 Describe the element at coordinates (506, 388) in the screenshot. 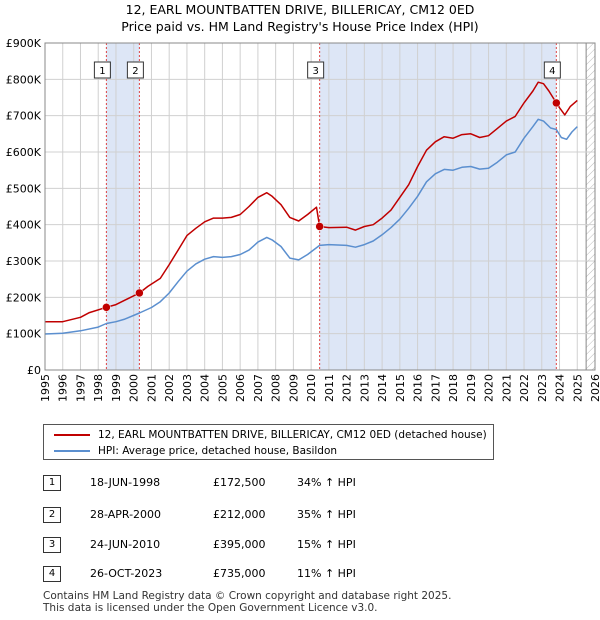

I see `x-tick-label: 2021` at that location.